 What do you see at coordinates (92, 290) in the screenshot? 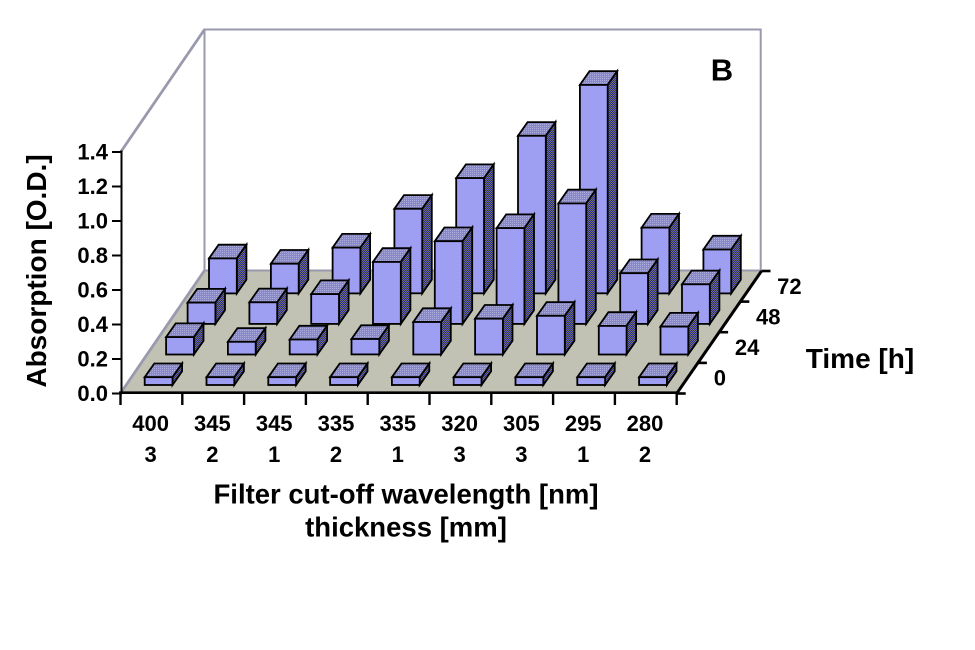
I see `svg-text: 0.6` at bounding box center [92, 290].